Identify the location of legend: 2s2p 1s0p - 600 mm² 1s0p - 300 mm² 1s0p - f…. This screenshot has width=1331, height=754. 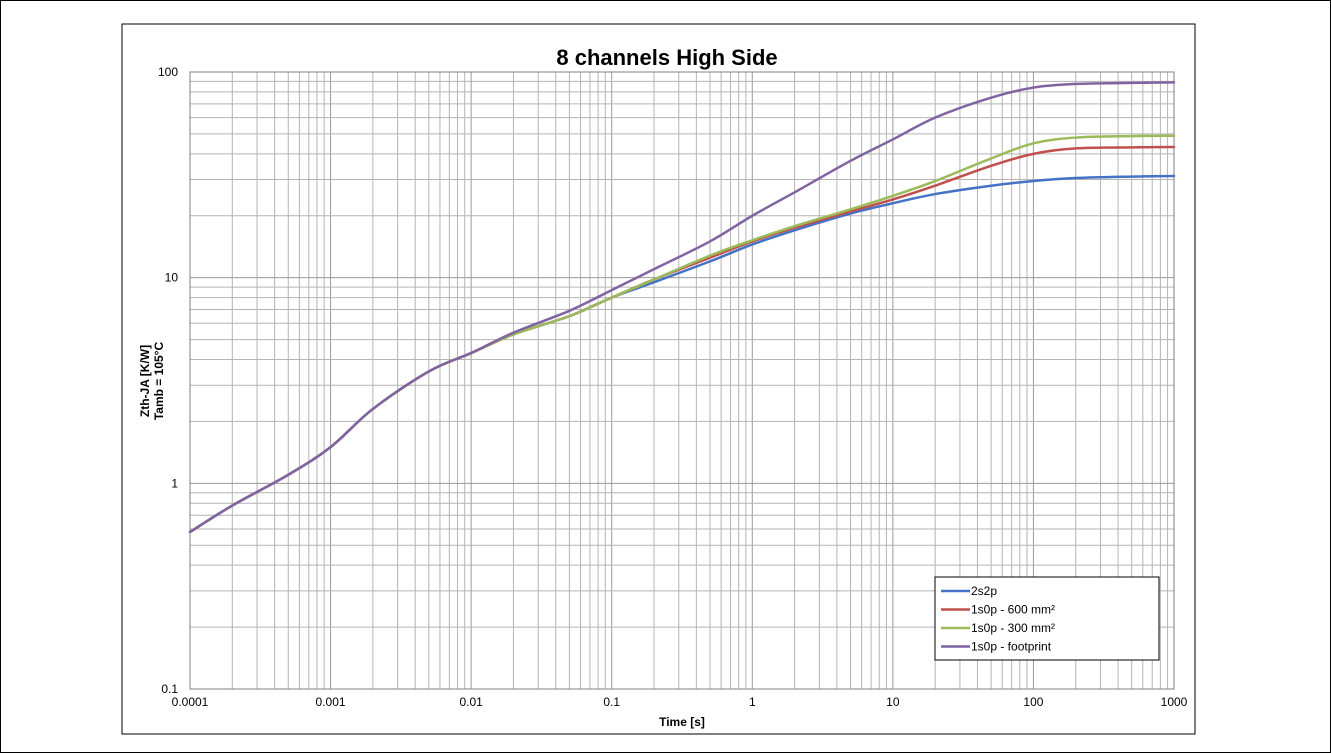
(1047, 618).